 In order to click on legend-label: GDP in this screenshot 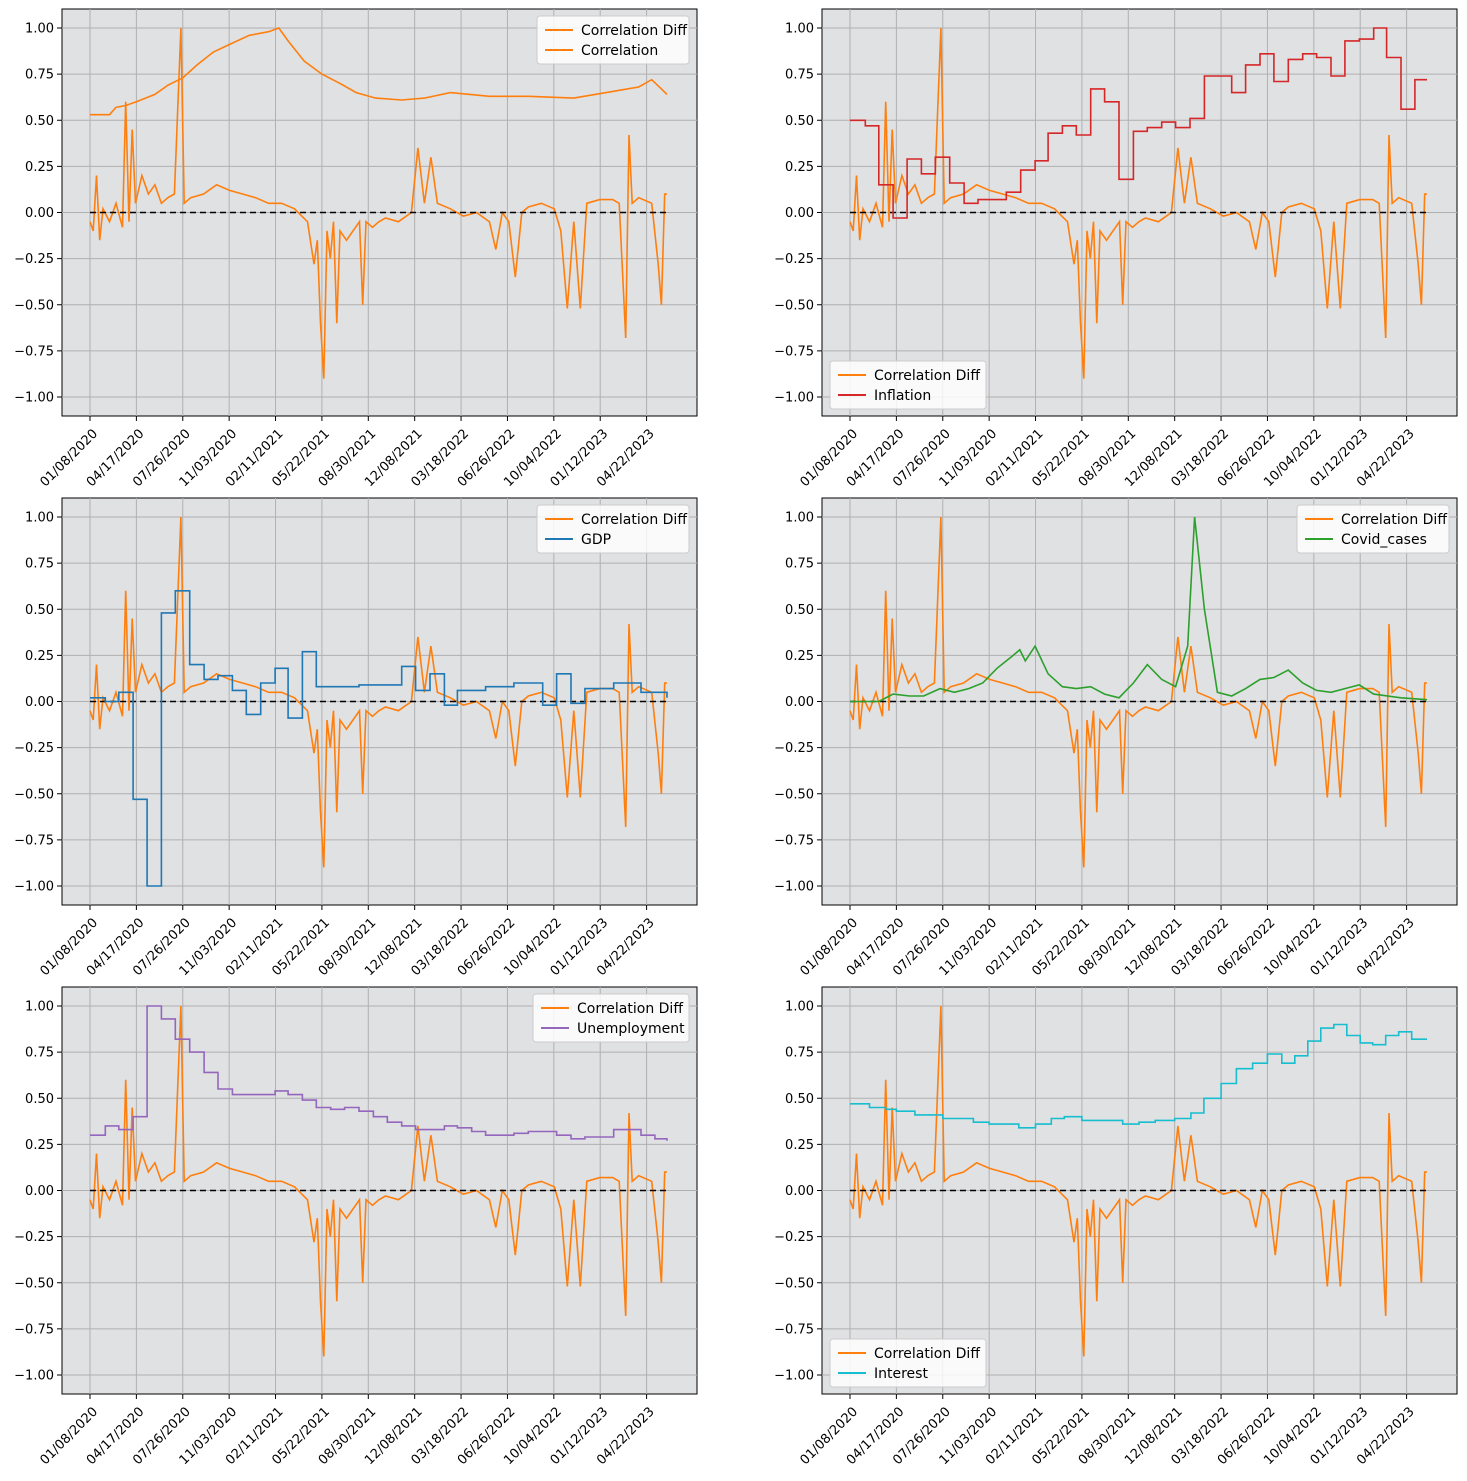, I will do `click(596, 540)`.